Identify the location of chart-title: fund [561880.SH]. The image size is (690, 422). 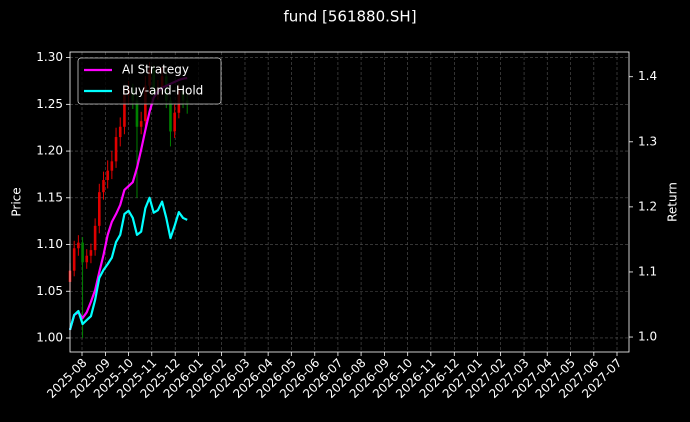
(349, 17).